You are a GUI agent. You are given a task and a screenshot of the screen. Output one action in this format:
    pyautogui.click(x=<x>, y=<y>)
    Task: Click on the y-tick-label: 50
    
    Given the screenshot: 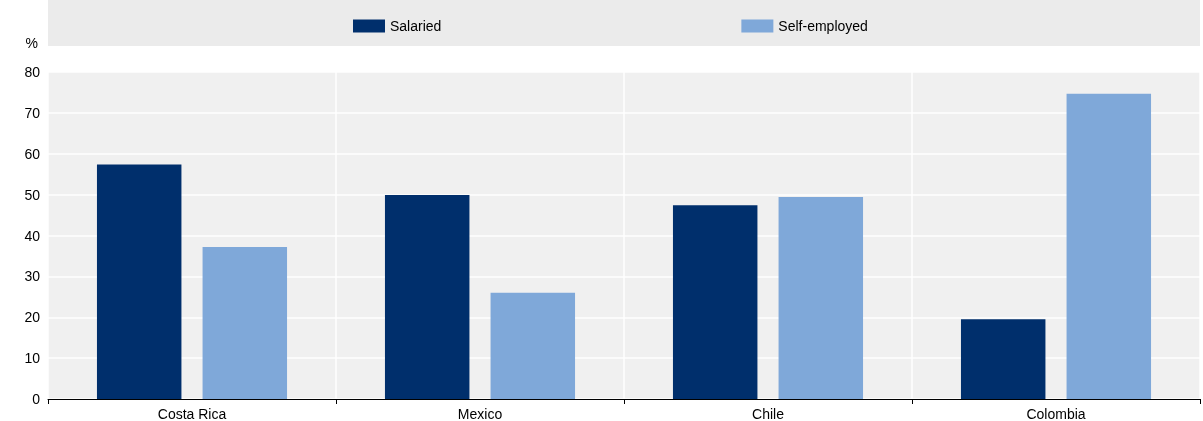 What is the action you would take?
    pyautogui.click(x=32, y=194)
    